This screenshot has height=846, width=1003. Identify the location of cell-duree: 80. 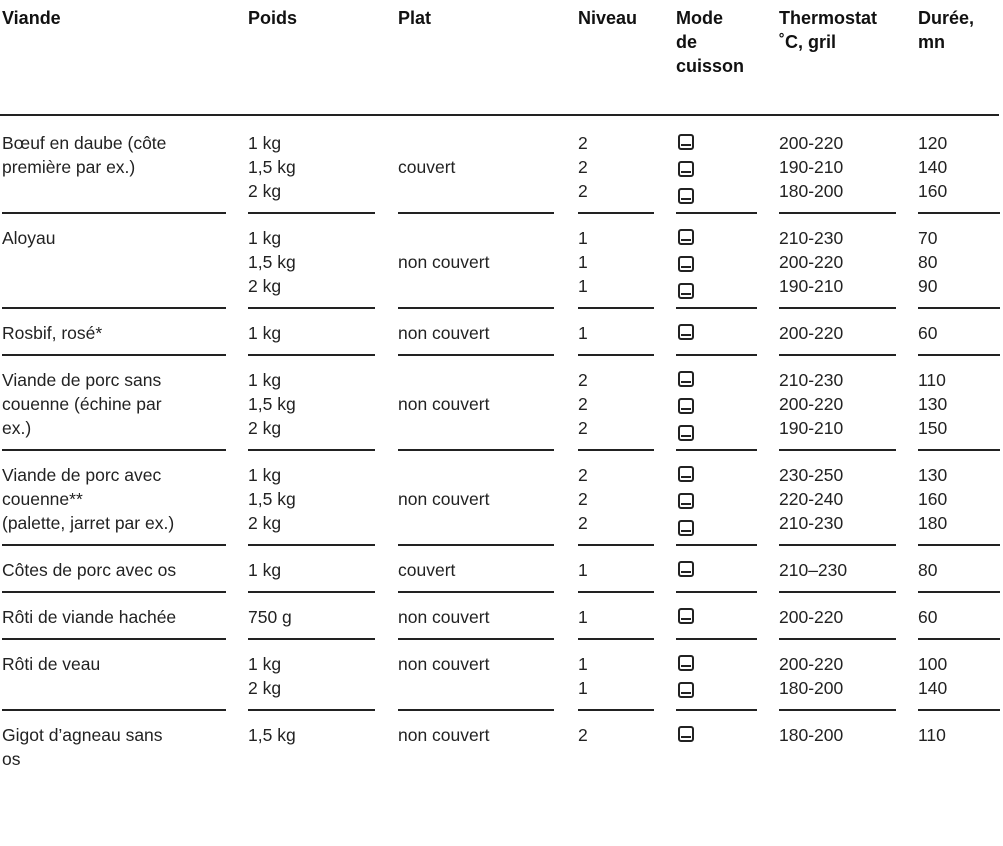
(927, 570).